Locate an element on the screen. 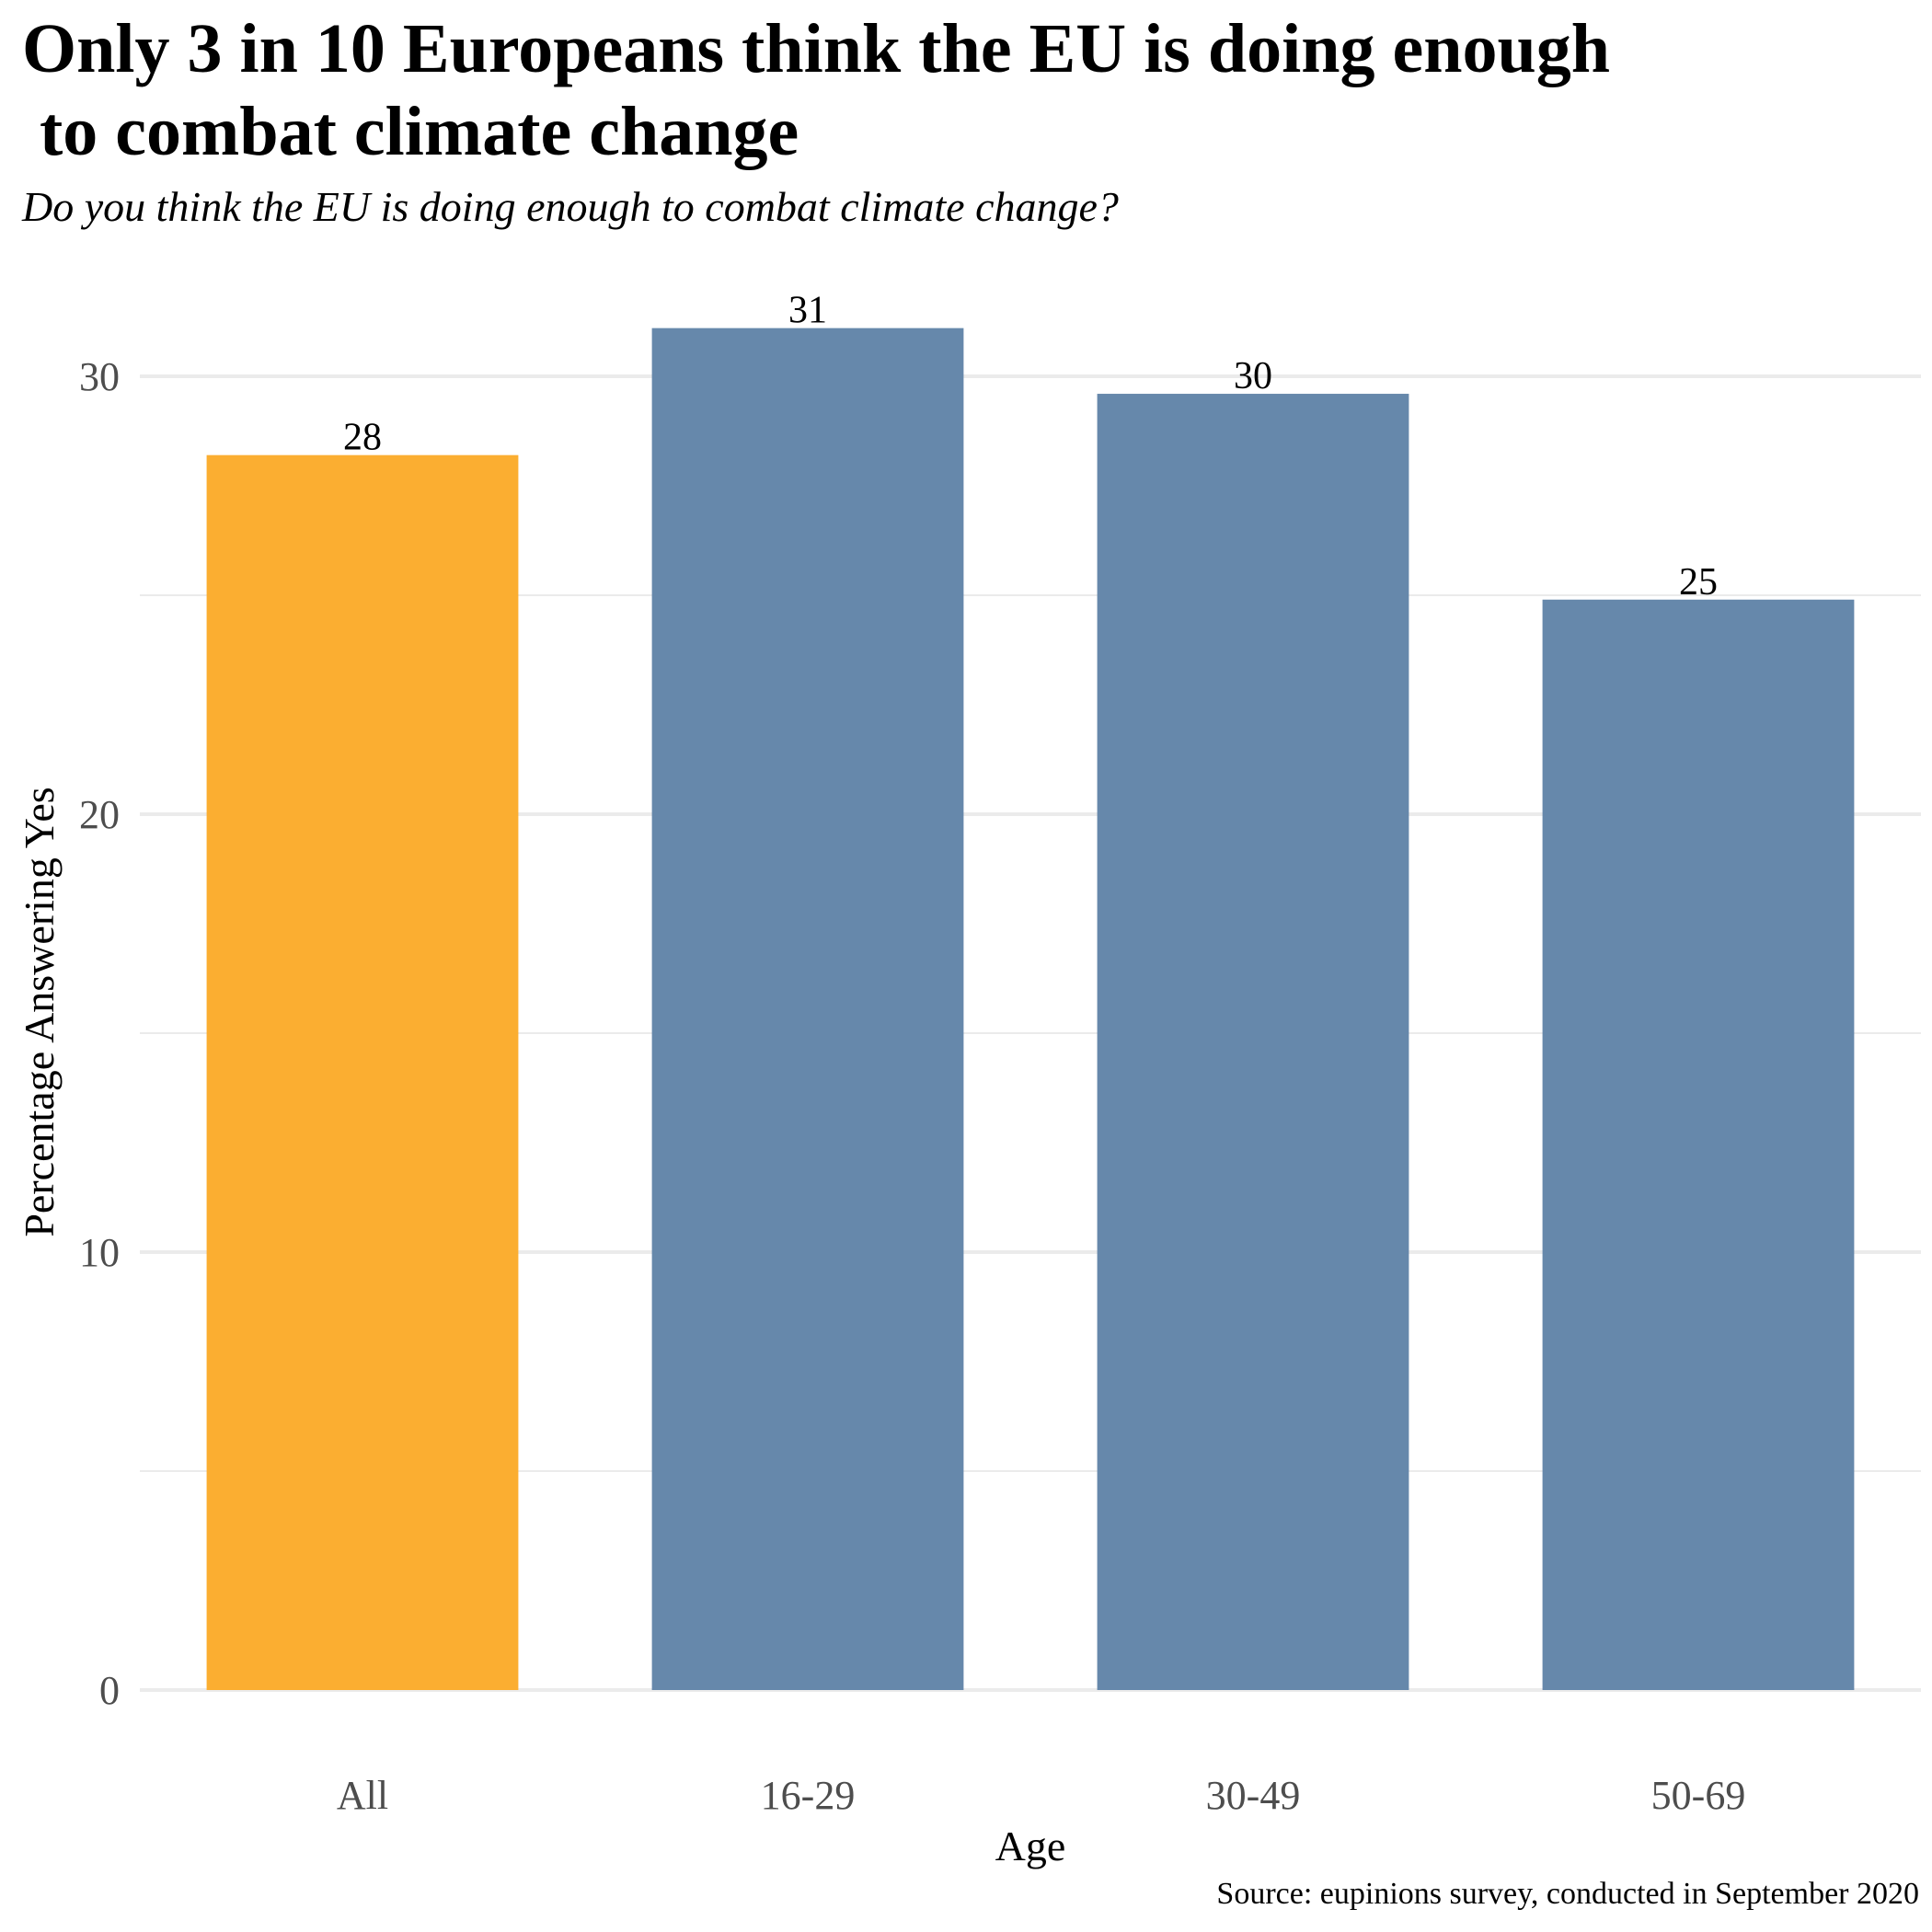 The image size is (1932, 1932). y-axis-ticks: 0 10 20 30 is located at coordinates (99, 1033).